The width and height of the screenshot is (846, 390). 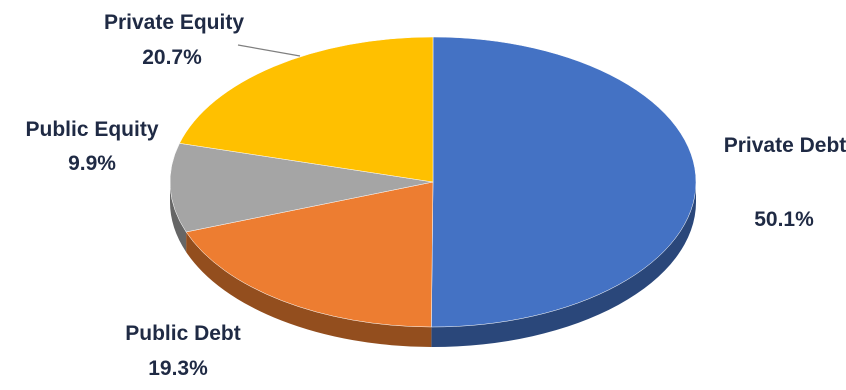 I want to click on side-public-equity, so click(x=178, y=217).